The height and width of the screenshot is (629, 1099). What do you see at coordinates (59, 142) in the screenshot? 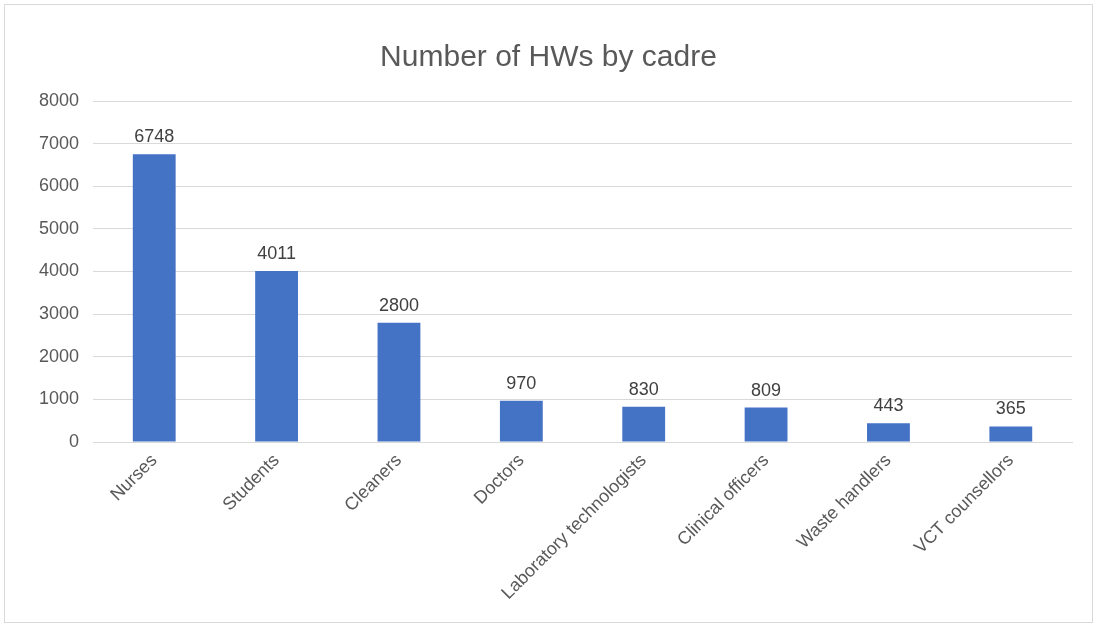
I see `y-tick-label: 7000` at bounding box center [59, 142].